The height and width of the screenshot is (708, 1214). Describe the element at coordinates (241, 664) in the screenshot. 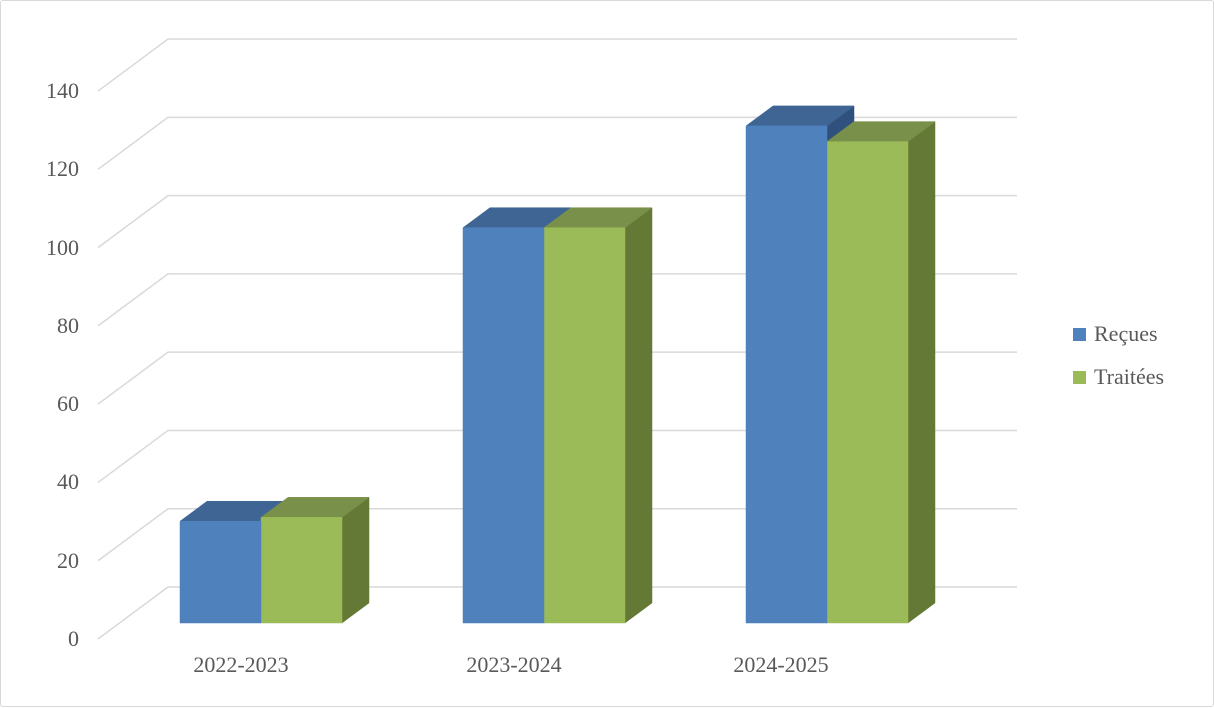

I see `x-axis-label-2022-2023: 2022-2023` at that location.